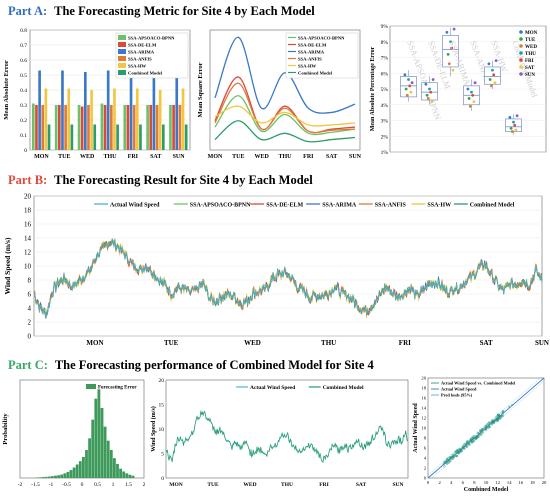 The height and width of the screenshot is (500, 550). I want to click on x-tick-label: 12, so click(497, 482).